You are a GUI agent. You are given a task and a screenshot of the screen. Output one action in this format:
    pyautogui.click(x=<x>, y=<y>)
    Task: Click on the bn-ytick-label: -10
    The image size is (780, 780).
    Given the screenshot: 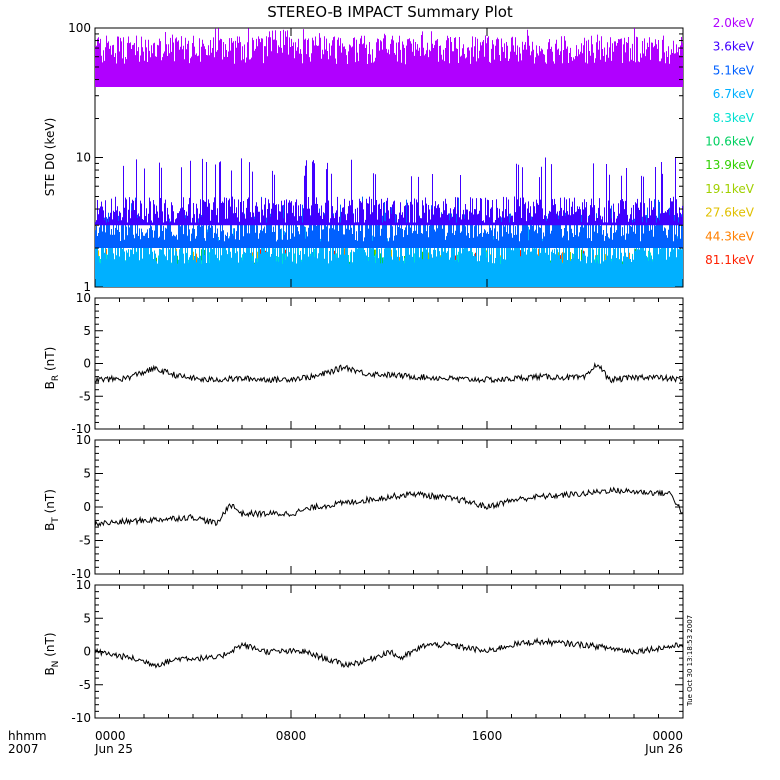 What is the action you would take?
    pyautogui.click(x=81, y=718)
    